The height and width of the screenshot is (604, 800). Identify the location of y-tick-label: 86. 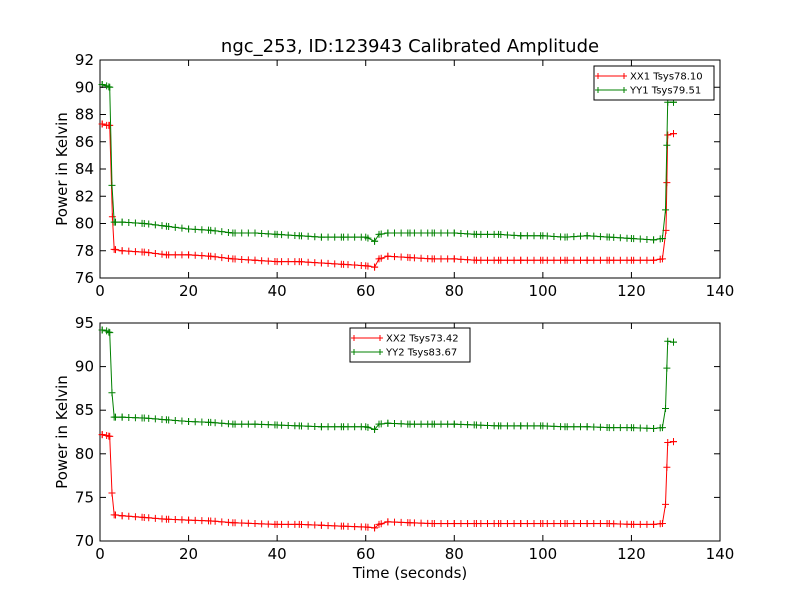
(84, 142).